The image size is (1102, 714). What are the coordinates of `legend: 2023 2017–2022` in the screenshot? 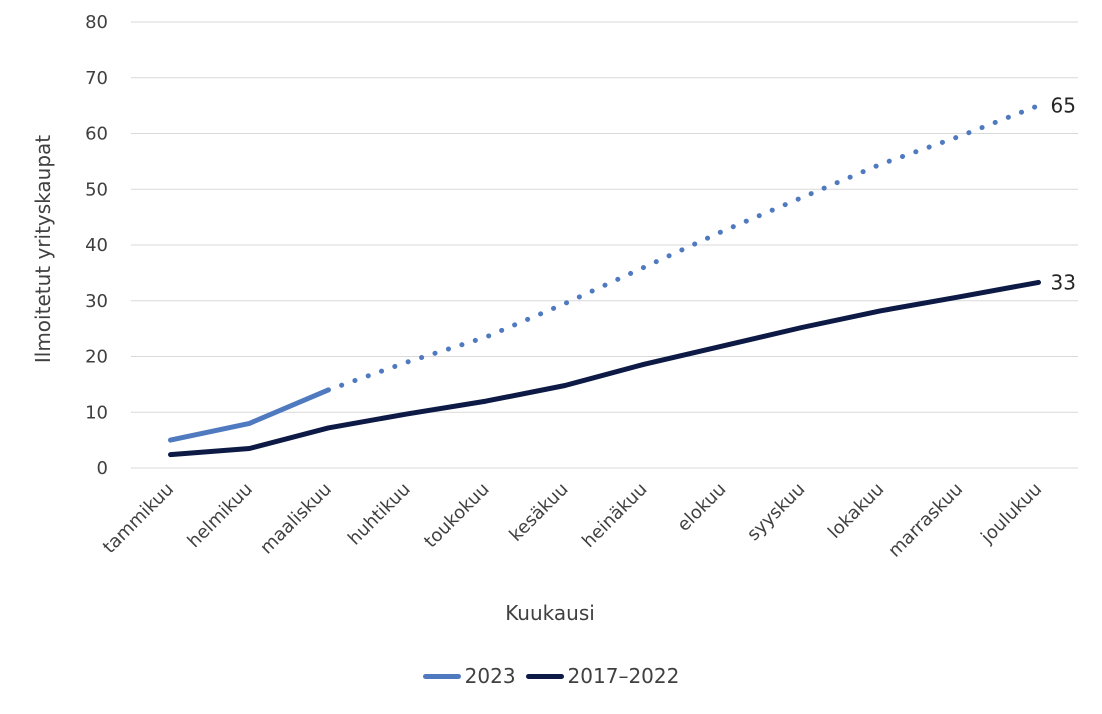 It's located at (551, 676).